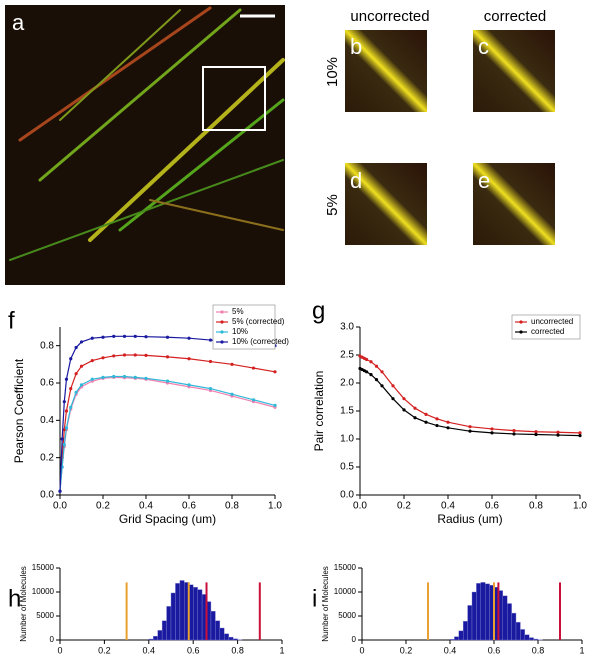 This screenshot has width=602, height=658. Describe the element at coordinates (389, 16) in the screenshot. I see `column-header: uncorrected` at that location.